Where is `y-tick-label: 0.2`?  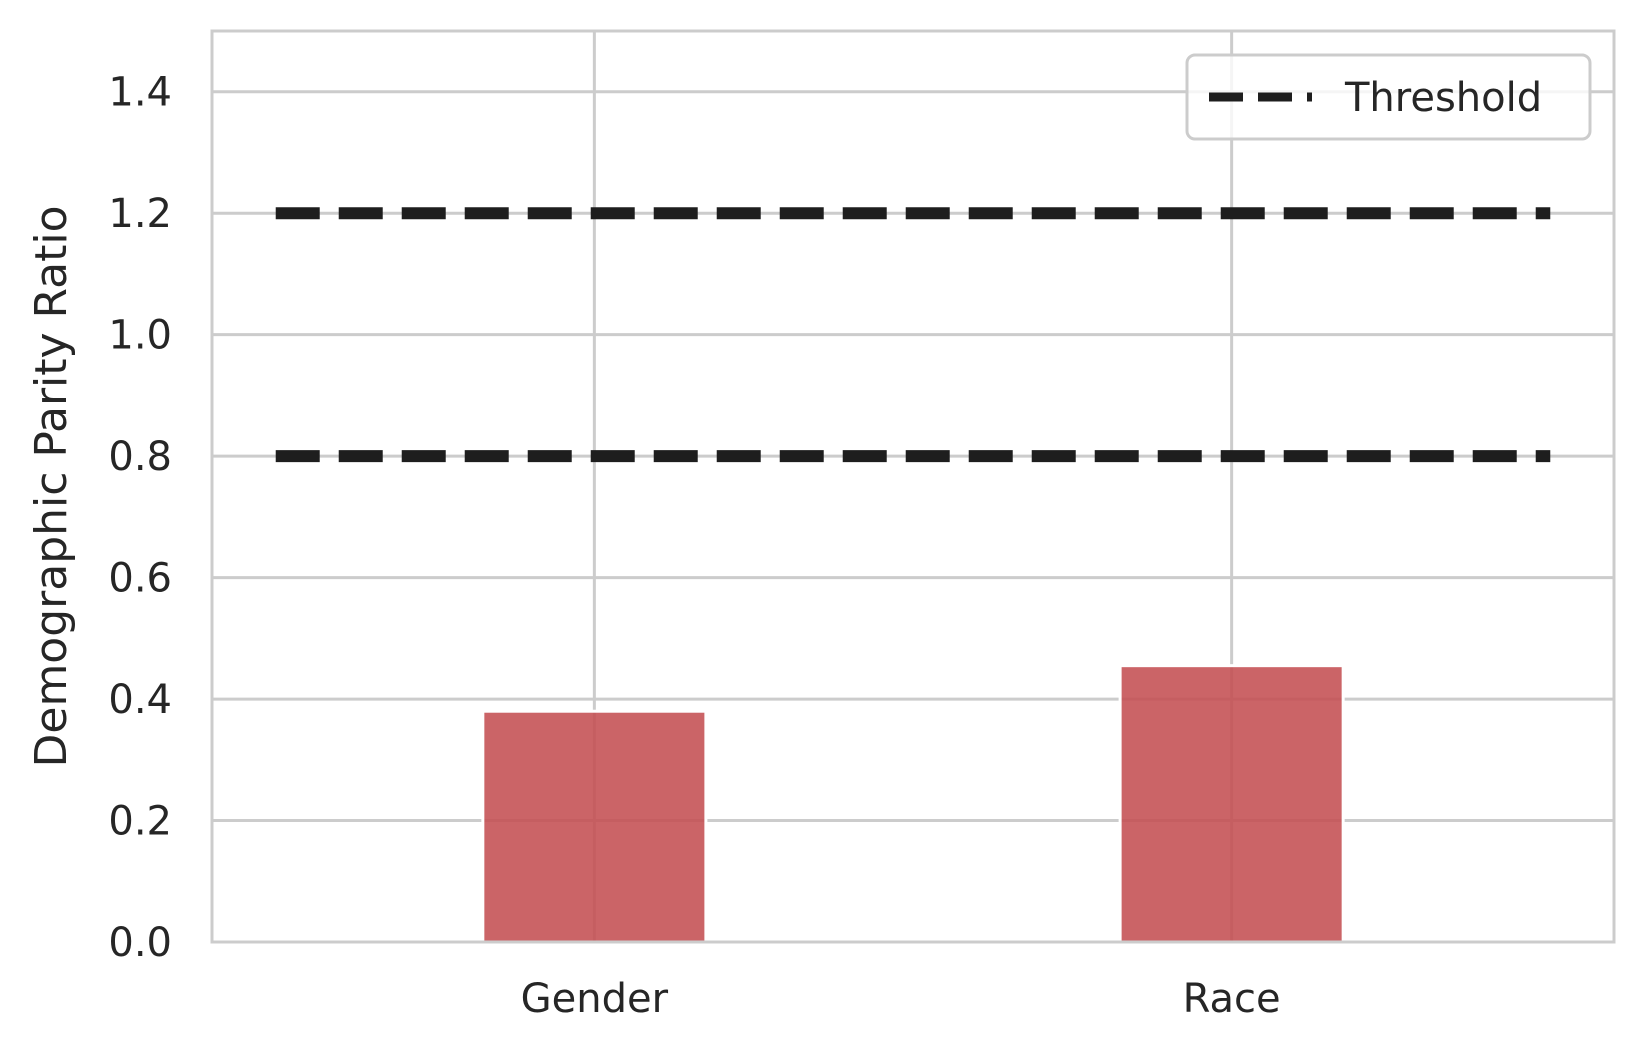
y-tick-label: 0.2 is located at coordinates (140, 822).